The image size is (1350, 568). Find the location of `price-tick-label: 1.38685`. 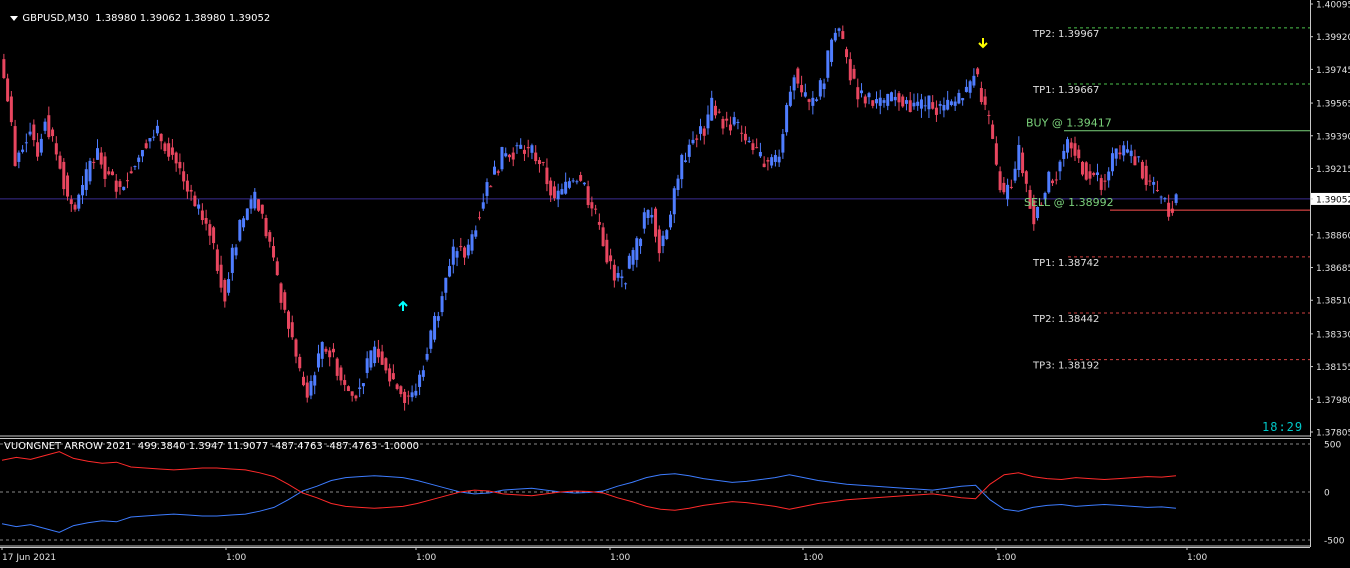

price-tick-label: 1.38685 is located at coordinates (1333, 269).